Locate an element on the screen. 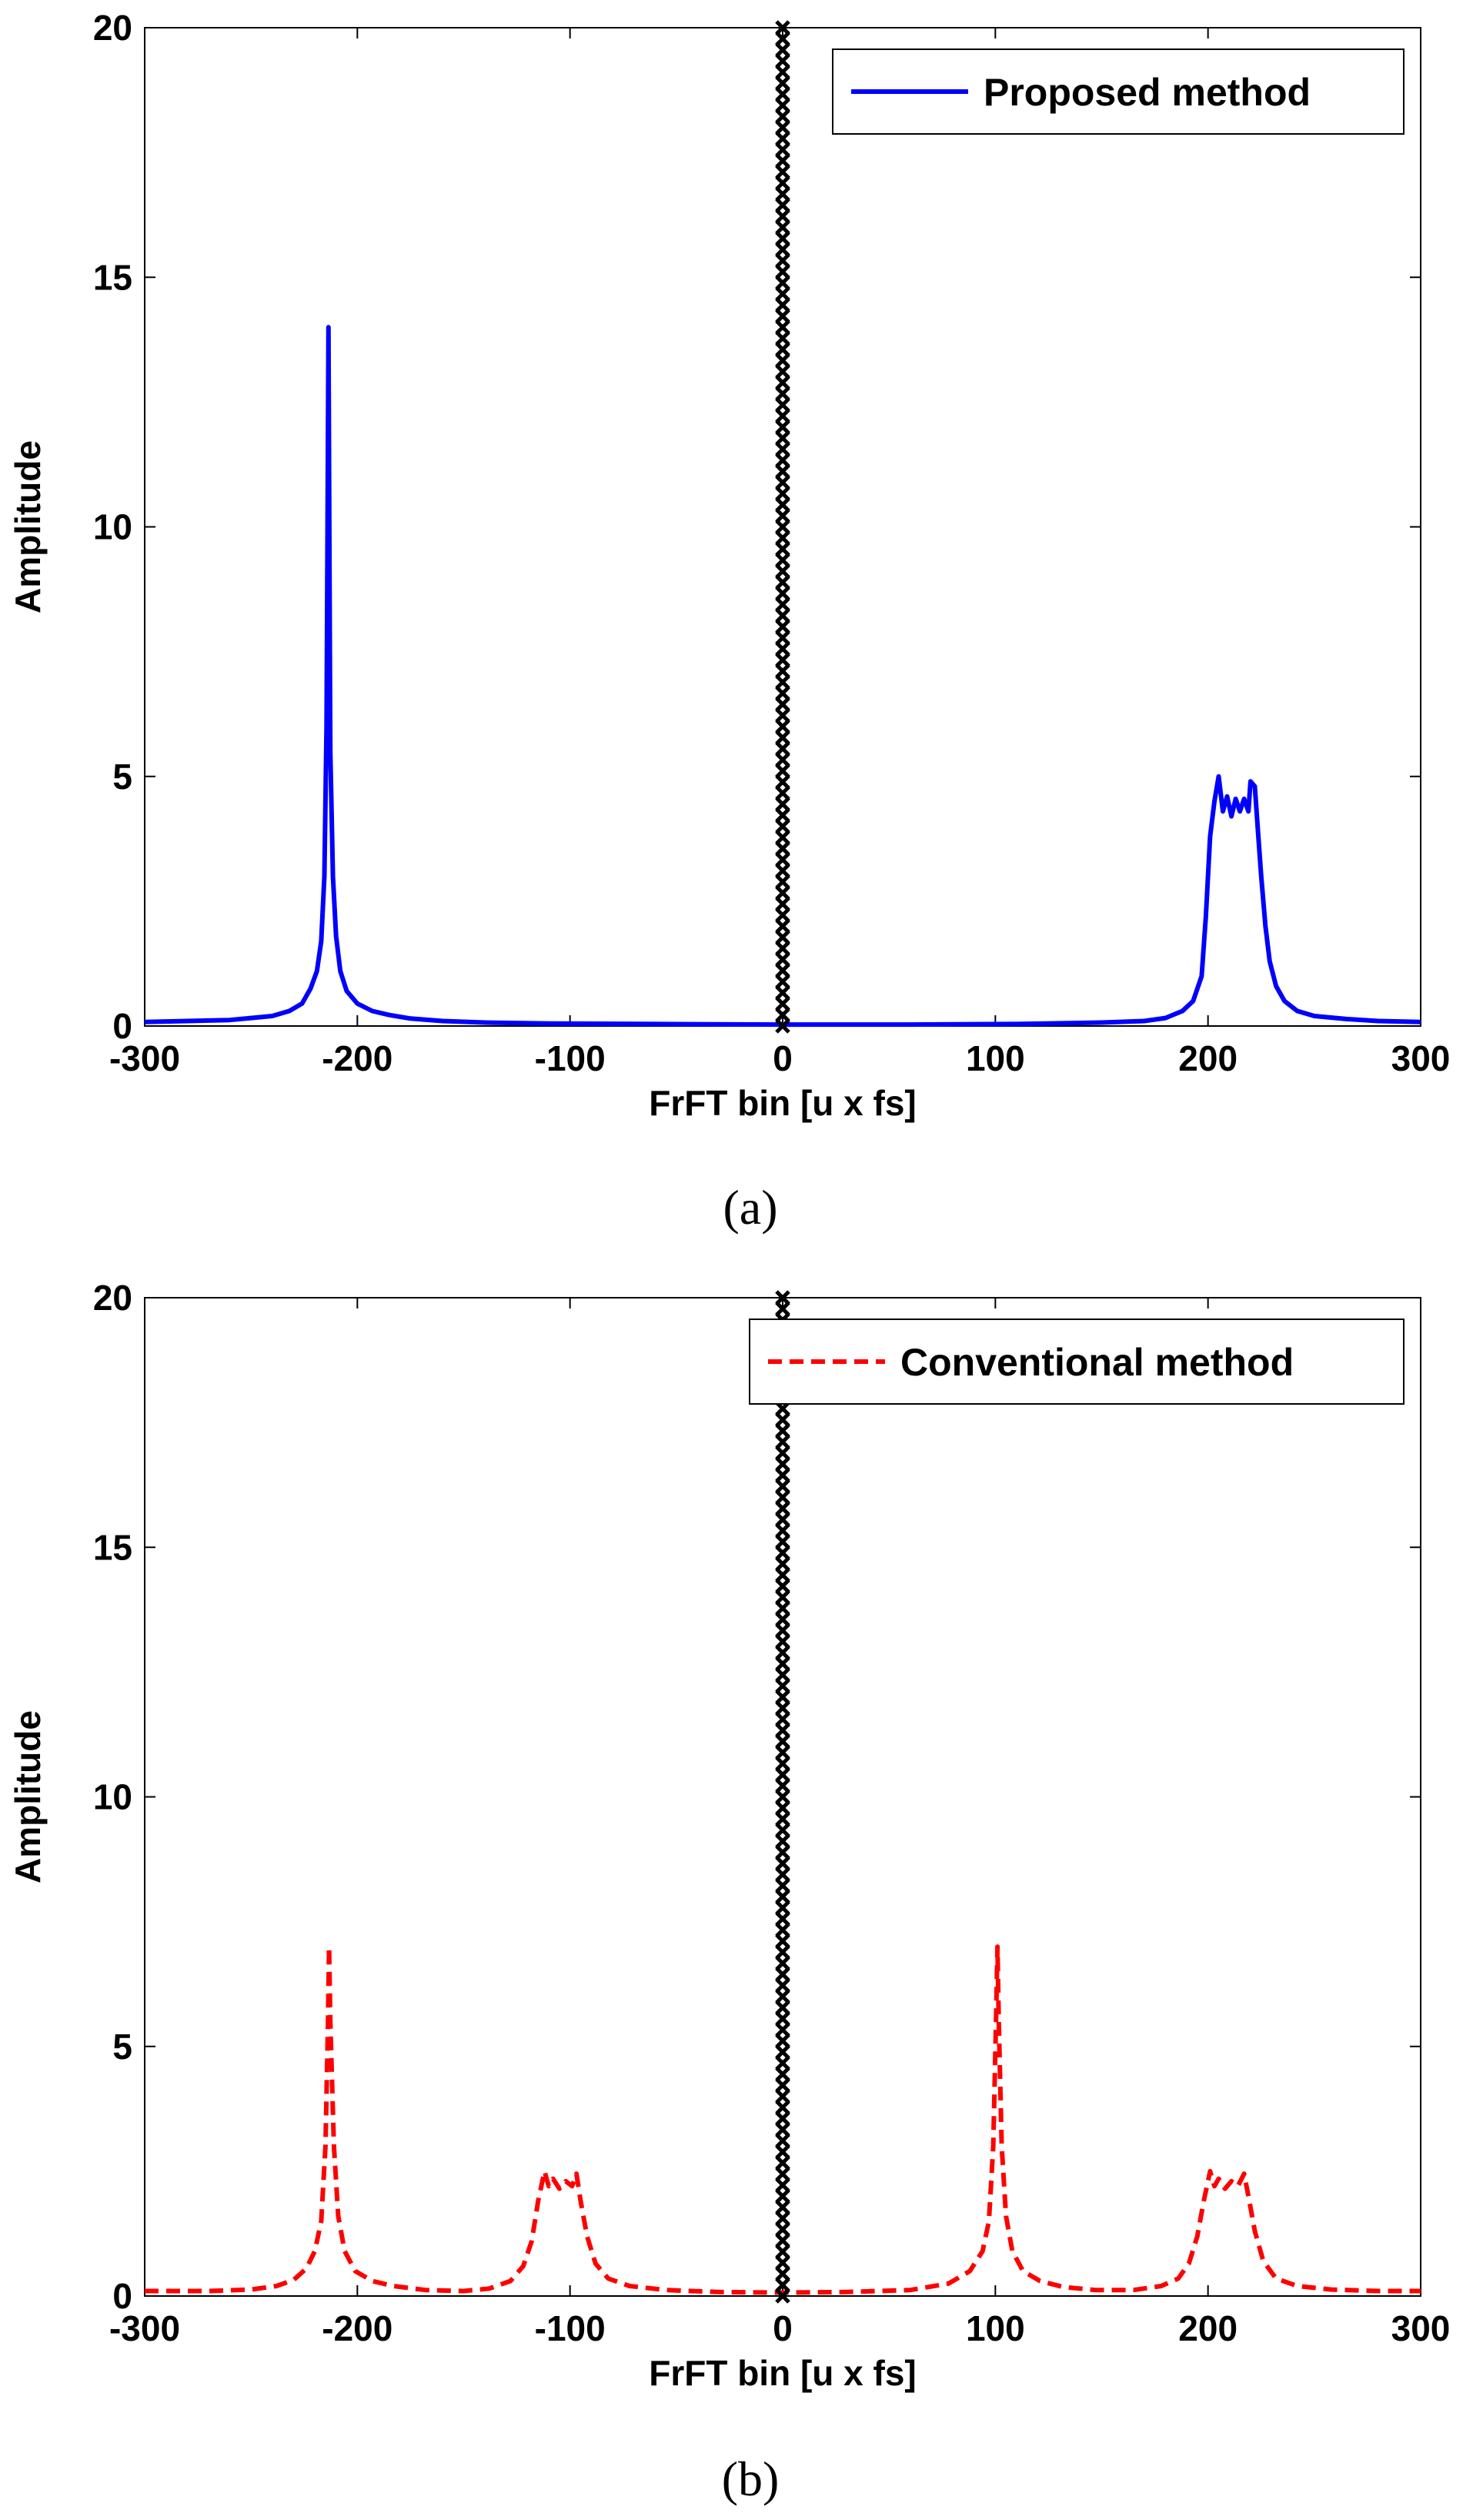 This screenshot has width=1473, height=2520. figure-caption: (b) is located at coordinates (751, 2478).